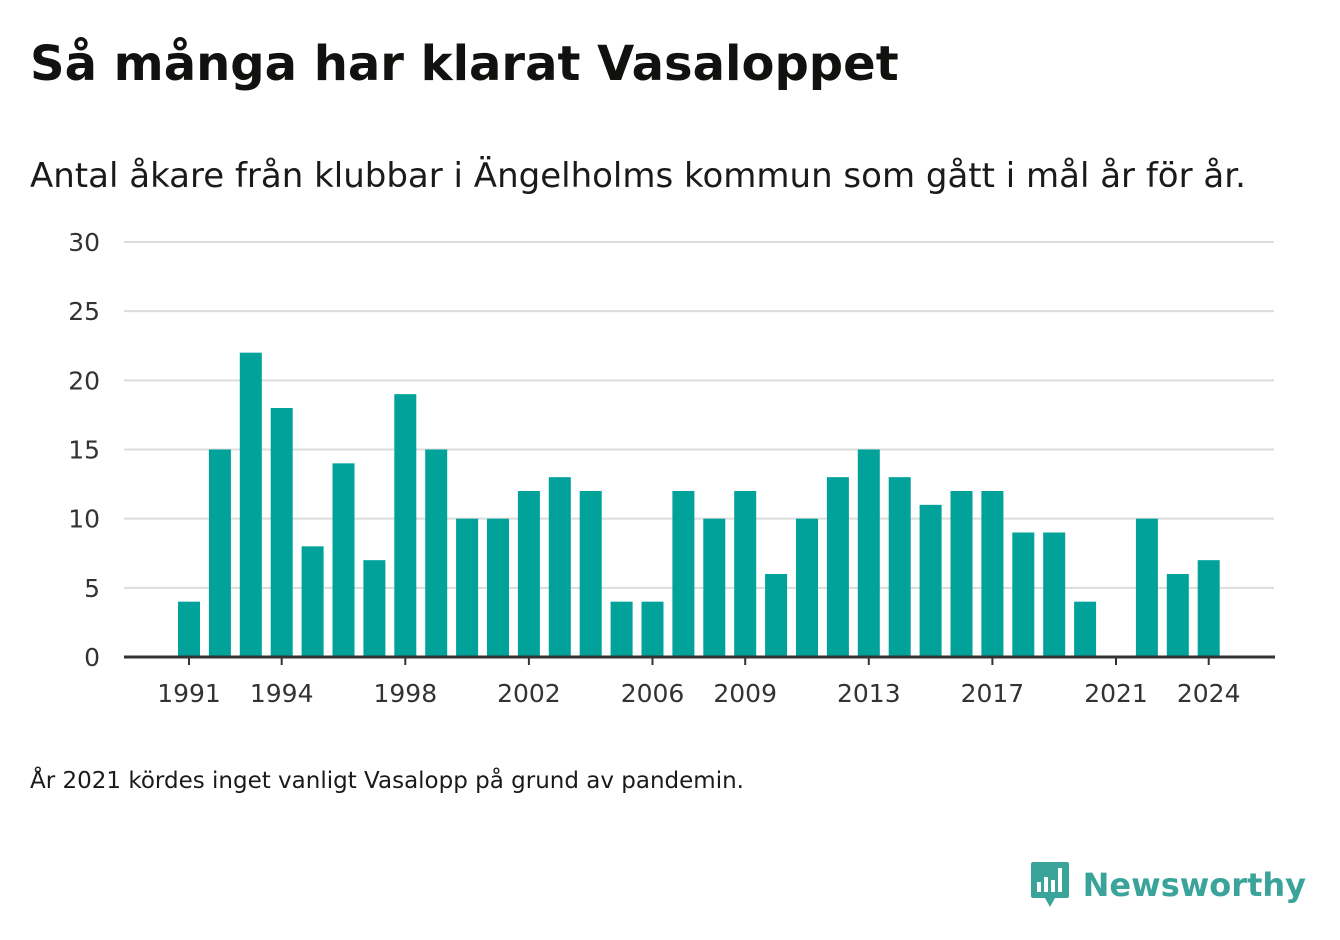  I want to click on bar-1998, so click(405, 525).